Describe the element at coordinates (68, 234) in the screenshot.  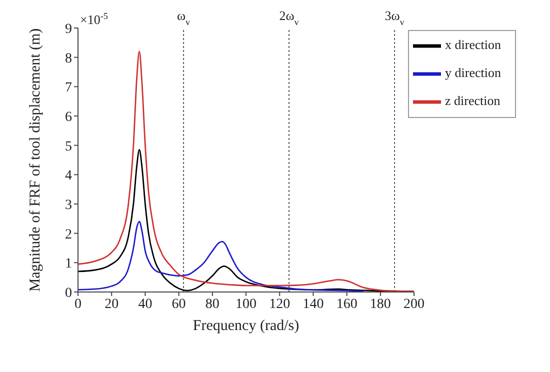
I see `y-tick-label: 2` at that location.